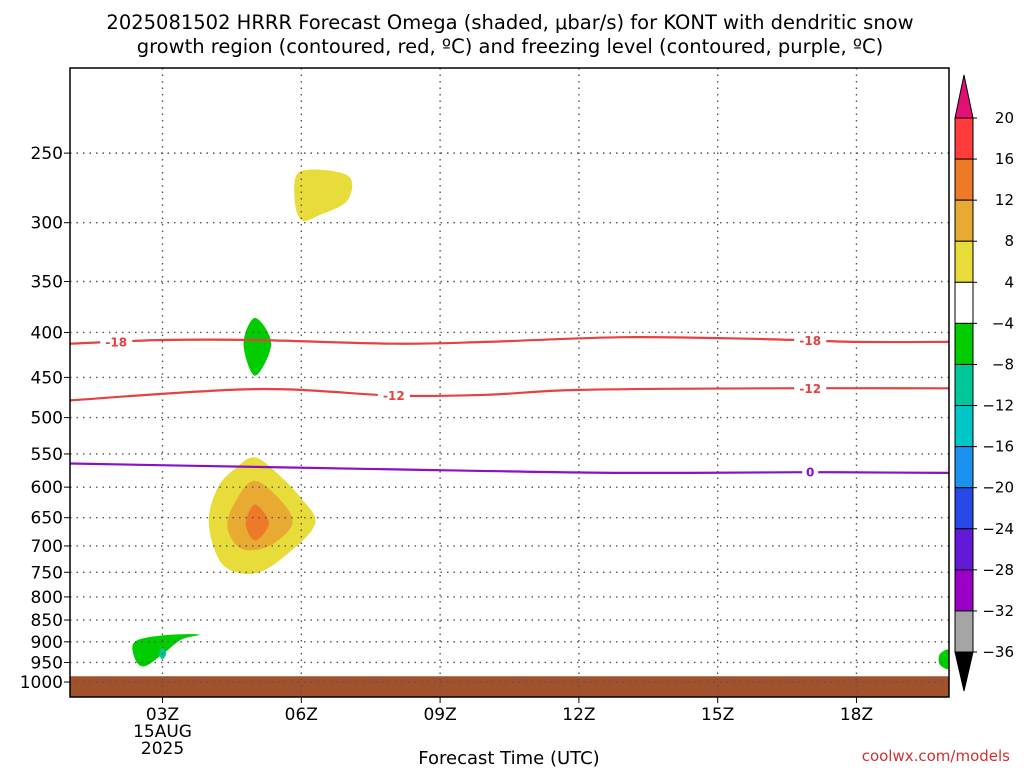 The height and width of the screenshot is (768, 1024). What do you see at coordinates (964, 671) in the screenshot?
I see `colorbar-bottom-arrow` at bounding box center [964, 671].